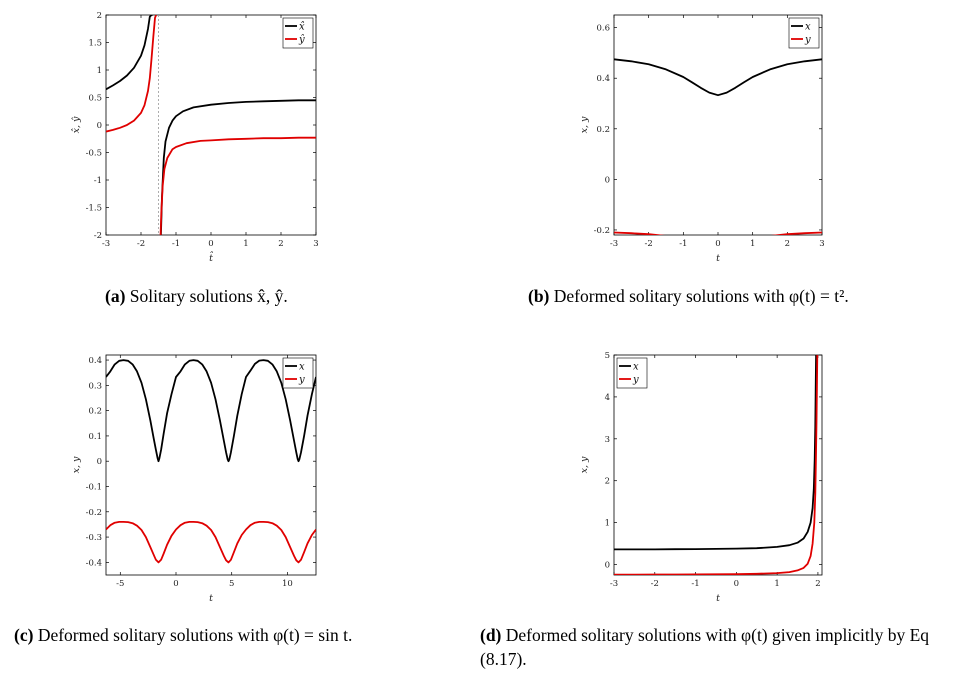 Image resolution: width=958 pixels, height=683 pixels. I want to click on caption-b-tag: (b), so click(539, 296).